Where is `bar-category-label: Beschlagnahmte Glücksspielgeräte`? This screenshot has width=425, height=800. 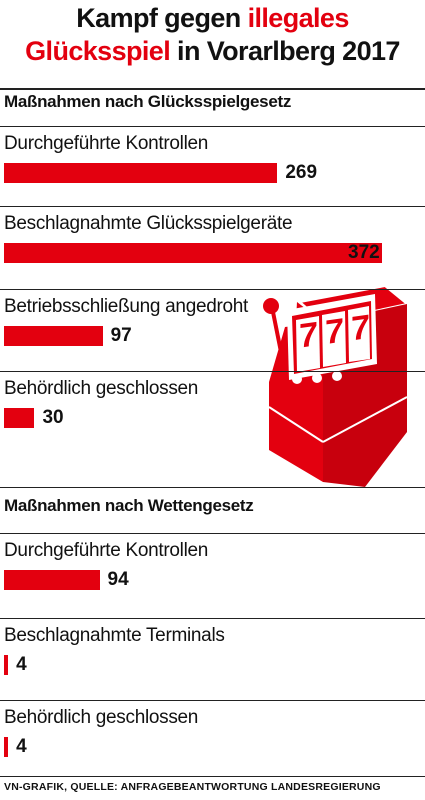
bar-category-label: Beschlagnahmte Glücksspielgeräte is located at coordinates (148, 223).